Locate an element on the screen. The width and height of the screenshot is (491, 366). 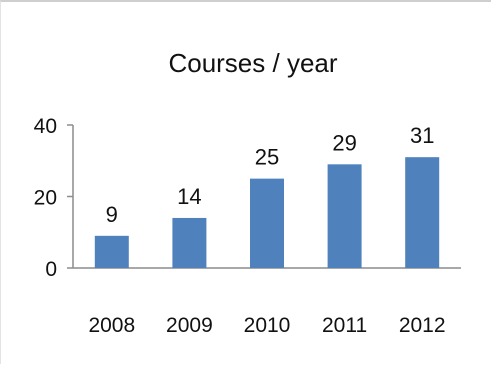
y-tick-label: 20 is located at coordinates (45, 198).